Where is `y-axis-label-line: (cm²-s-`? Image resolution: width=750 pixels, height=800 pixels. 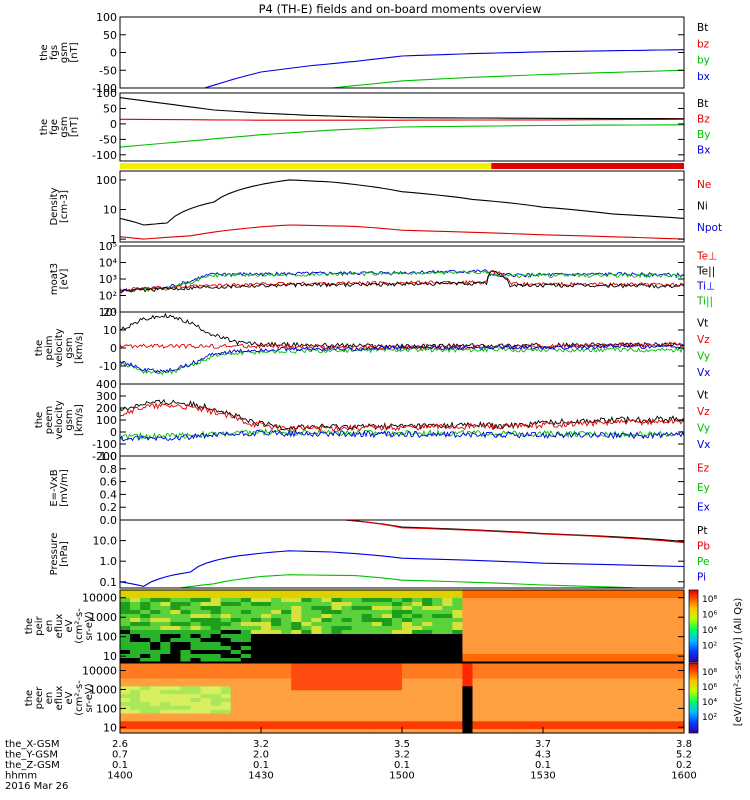 y-axis-label-line: (cm²-s- is located at coordinates (79, 626).